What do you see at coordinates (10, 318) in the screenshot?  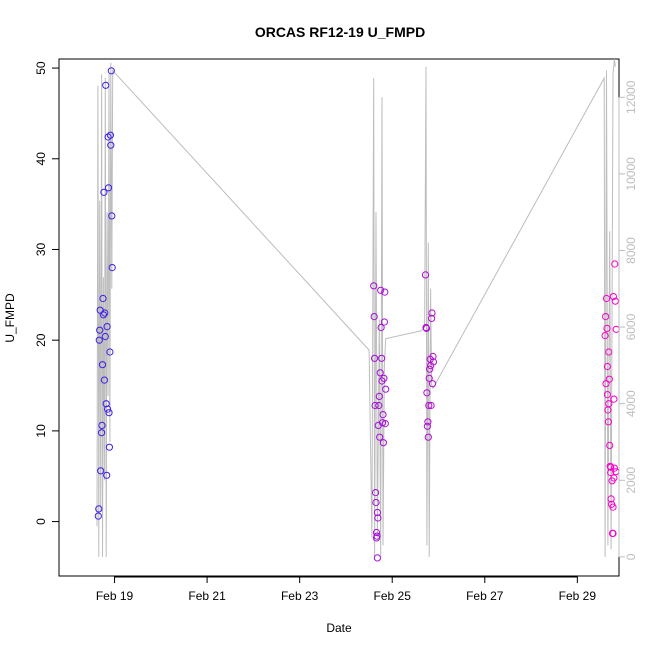 I see `y-axis-label: U_FMPD` at bounding box center [10, 318].